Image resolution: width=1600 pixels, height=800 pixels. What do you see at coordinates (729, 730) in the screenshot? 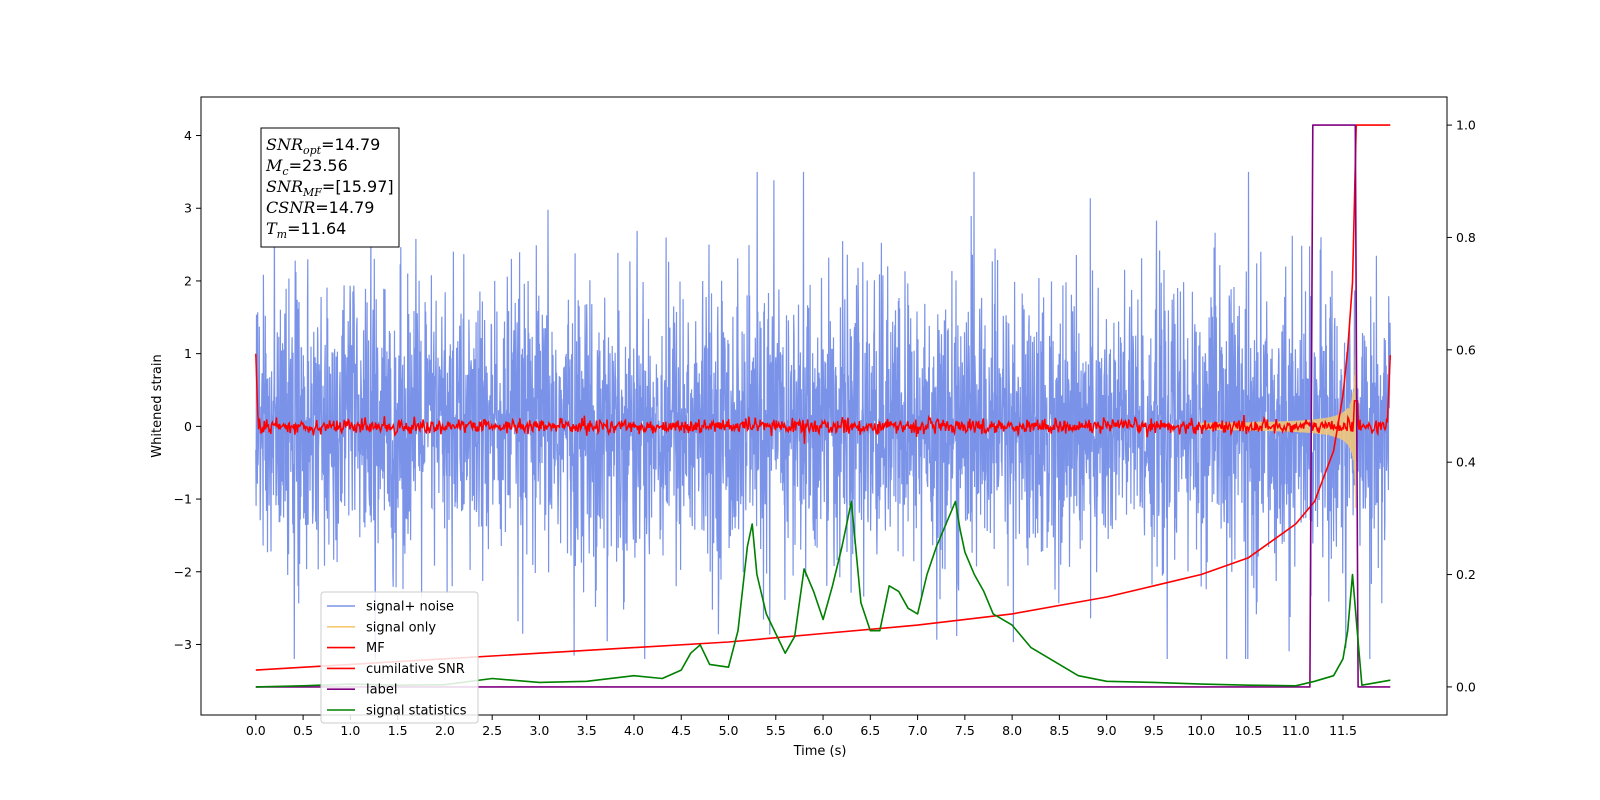
I see `x-tick-label: 5.0` at bounding box center [729, 730].